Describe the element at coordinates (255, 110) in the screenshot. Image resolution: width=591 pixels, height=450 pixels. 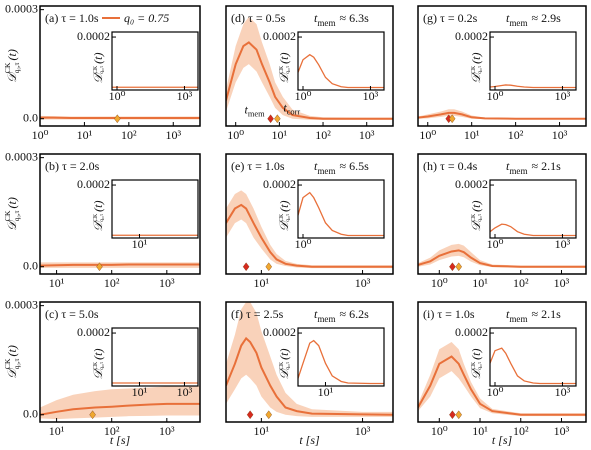
I see `t-mem-label: tmem` at that location.